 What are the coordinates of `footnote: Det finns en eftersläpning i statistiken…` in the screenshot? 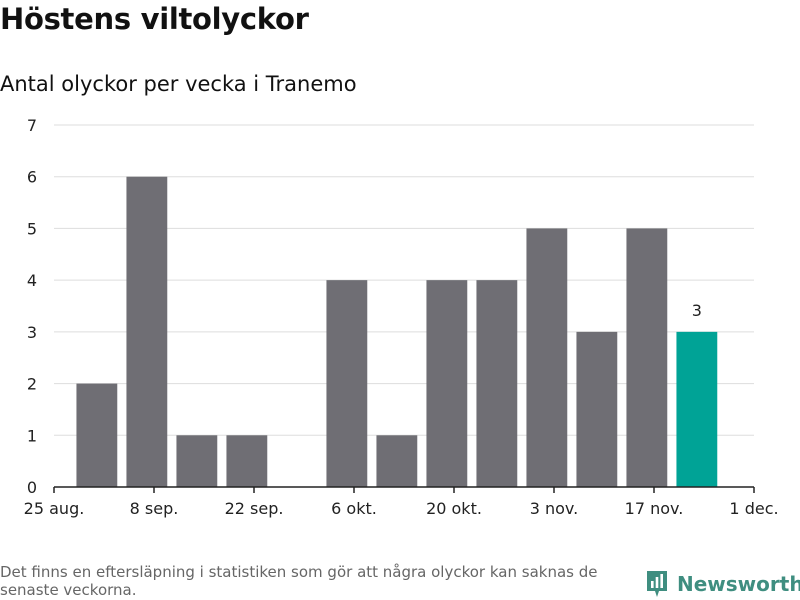 It's located at (299, 581).